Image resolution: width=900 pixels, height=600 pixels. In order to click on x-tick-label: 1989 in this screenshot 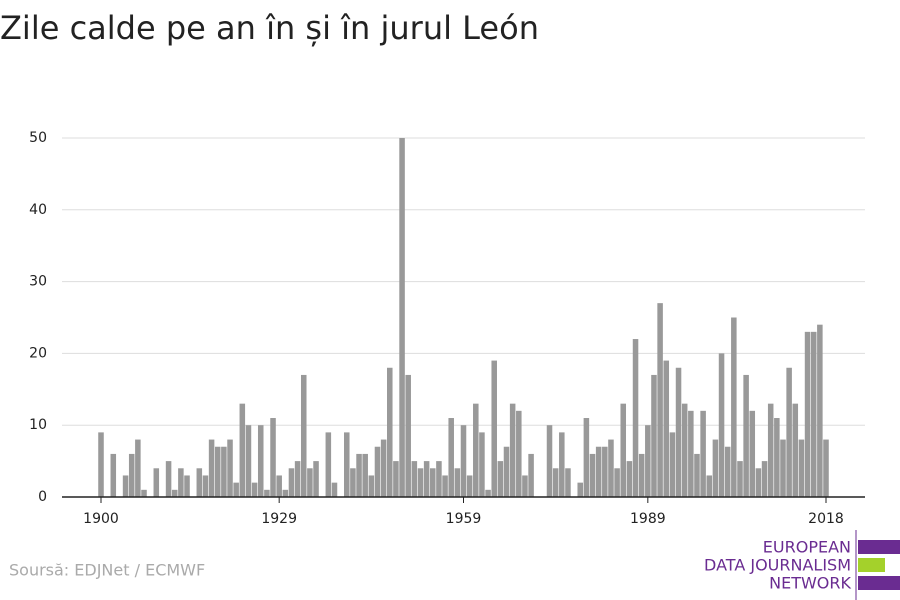, I will do `click(648, 519)`.